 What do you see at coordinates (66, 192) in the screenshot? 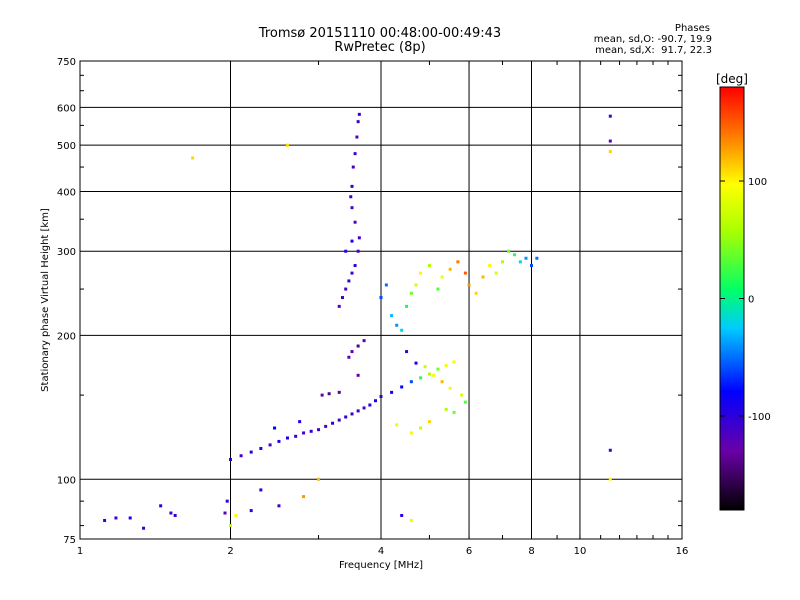
I see `y-tick-label: 400` at bounding box center [66, 192].